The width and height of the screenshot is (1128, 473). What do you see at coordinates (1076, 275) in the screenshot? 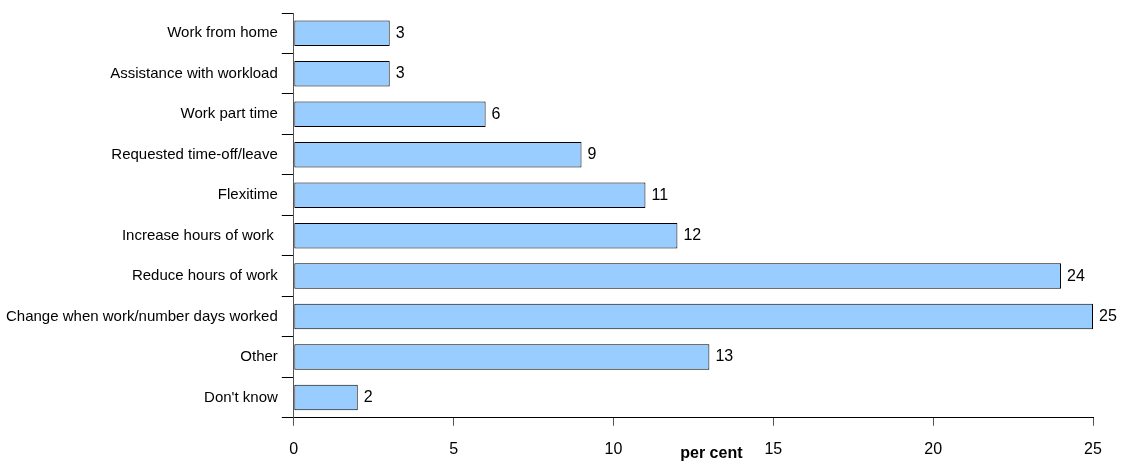
I see `data-label: 24` at bounding box center [1076, 275].